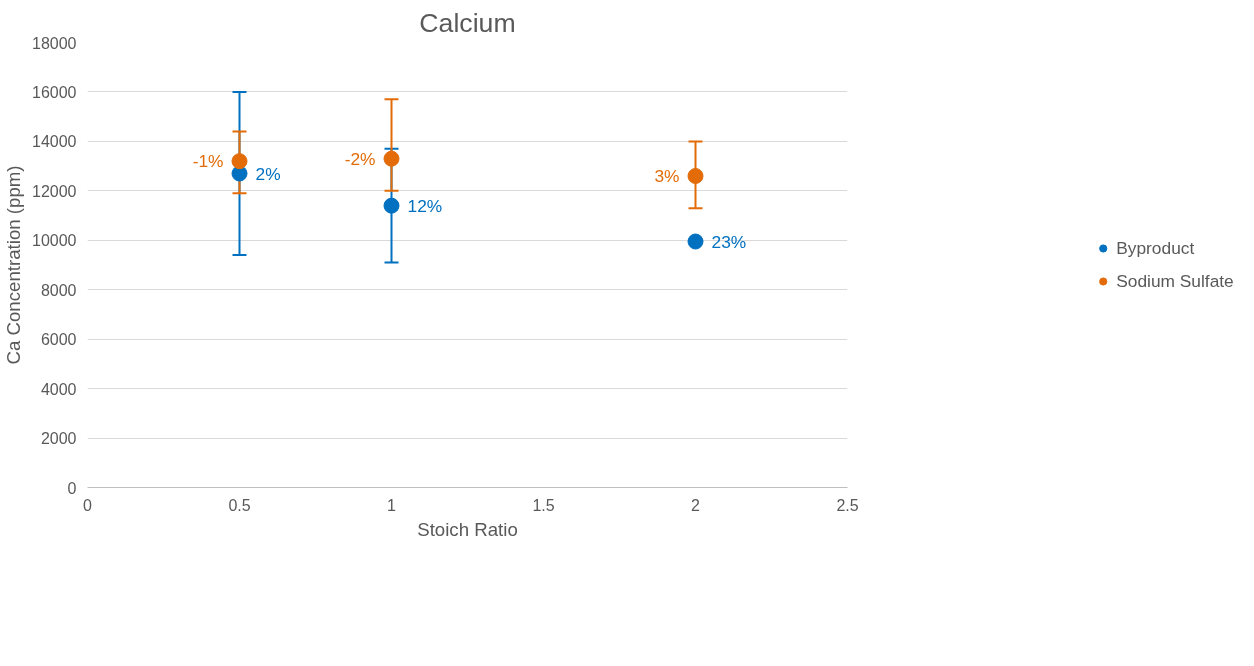  What do you see at coordinates (360, 158) in the screenshot?
I see `annotation: -2%` at bounding box center [360, 158].